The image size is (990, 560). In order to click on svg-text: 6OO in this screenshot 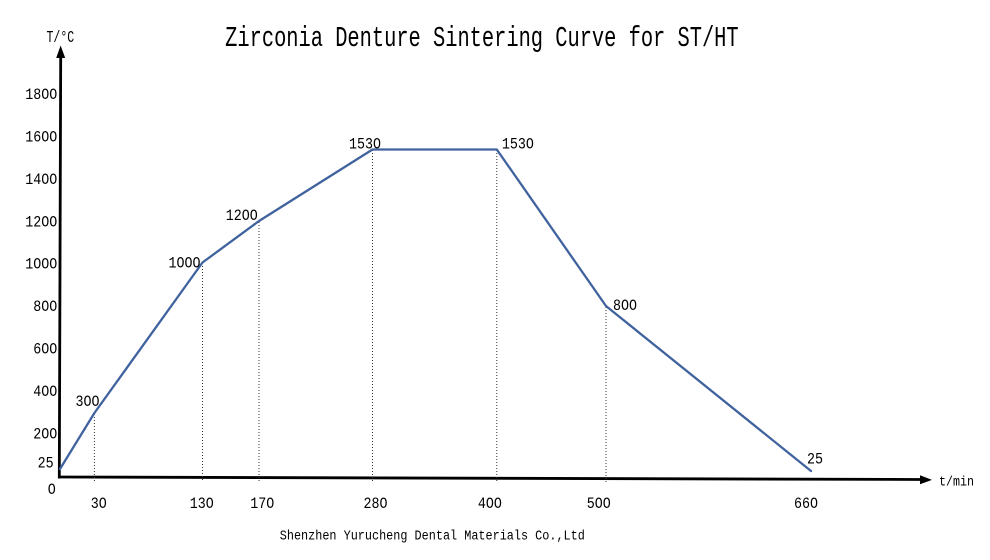, I will do `click(45, 350)`.